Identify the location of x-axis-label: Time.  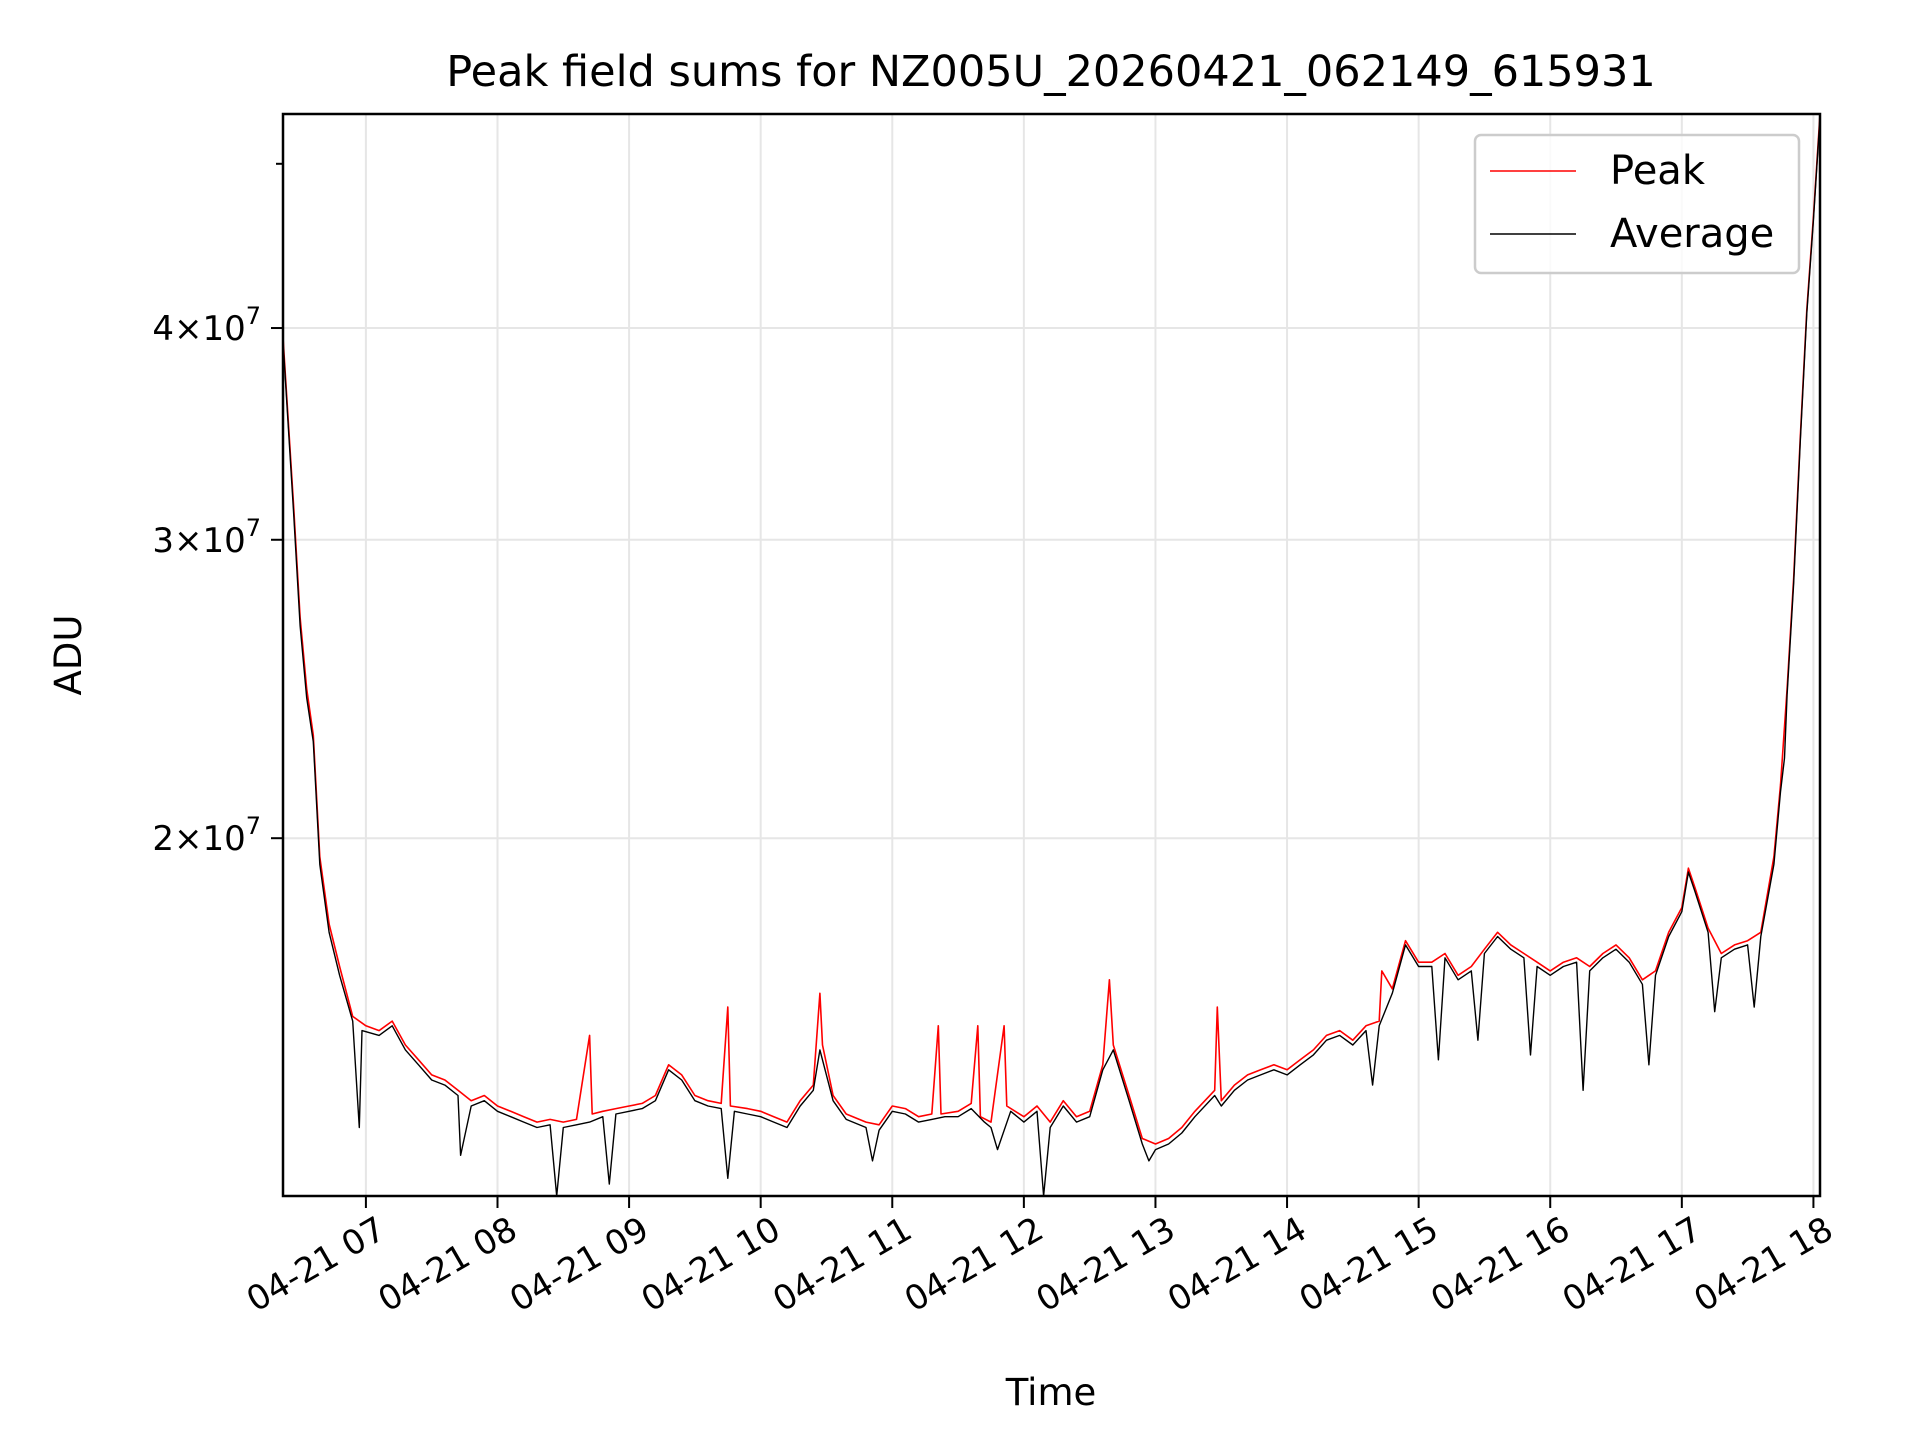
(1051, 1392).